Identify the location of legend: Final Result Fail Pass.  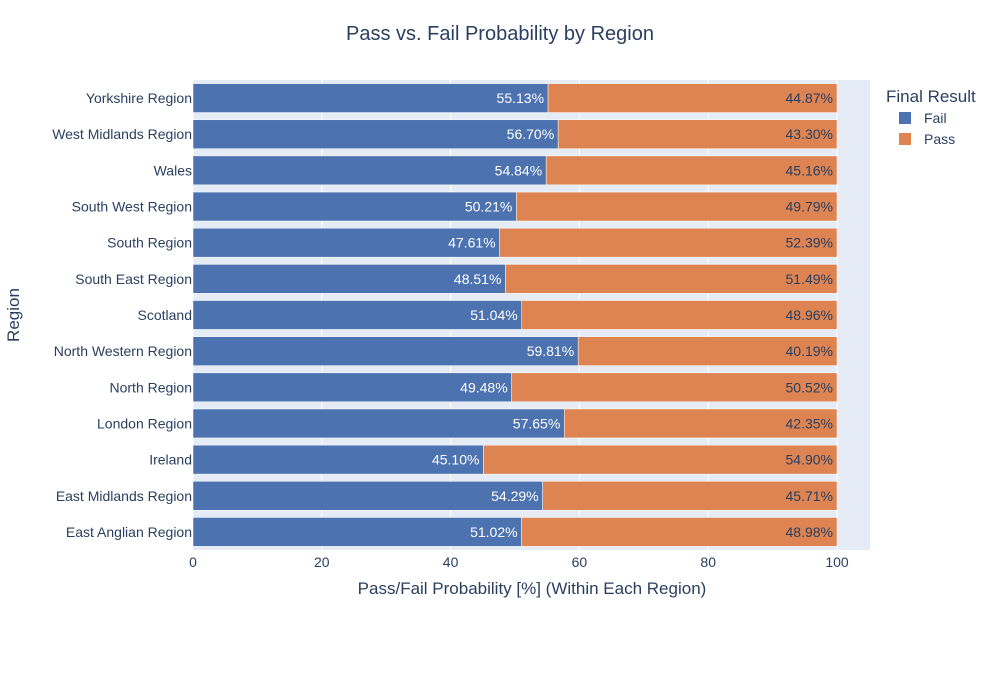
(931, 117).